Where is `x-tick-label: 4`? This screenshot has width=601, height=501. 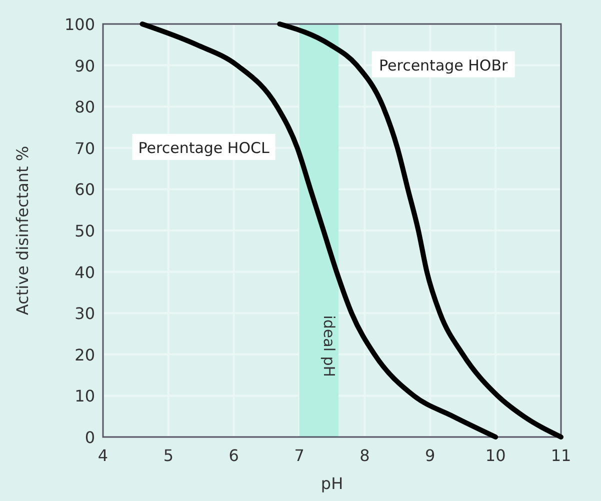
x-tick-label: 4 is located at coordinates (103, 455).